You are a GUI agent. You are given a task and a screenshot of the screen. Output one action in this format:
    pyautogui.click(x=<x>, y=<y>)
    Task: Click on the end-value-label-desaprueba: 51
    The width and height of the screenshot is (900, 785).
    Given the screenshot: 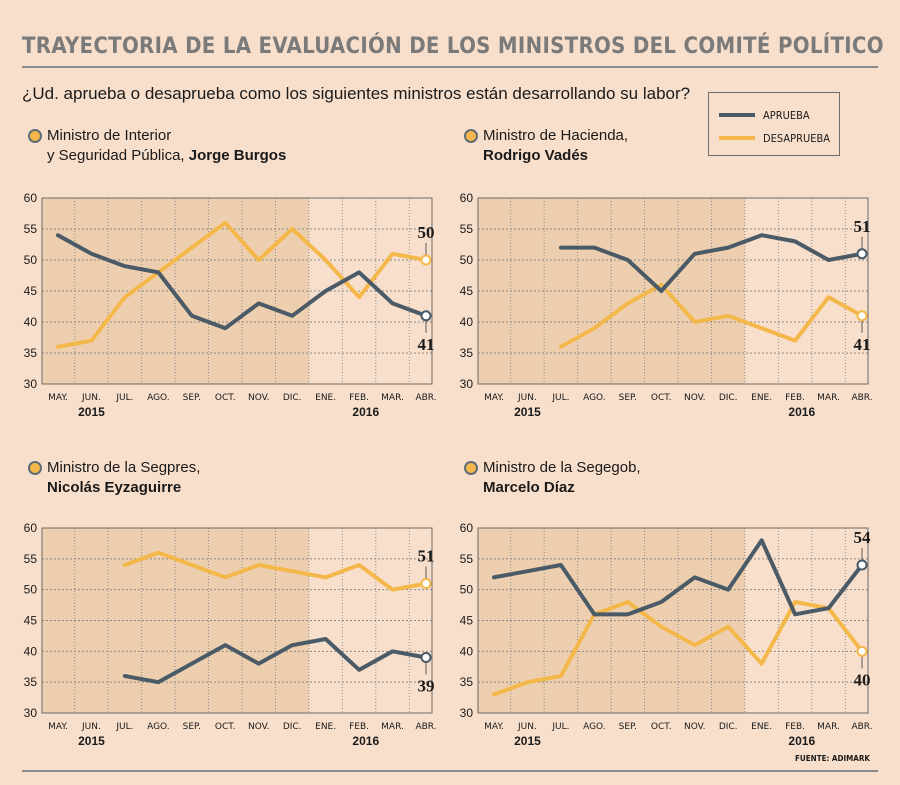 What is the action you would take?
    pyautogui.click(x=426, y=556)
    